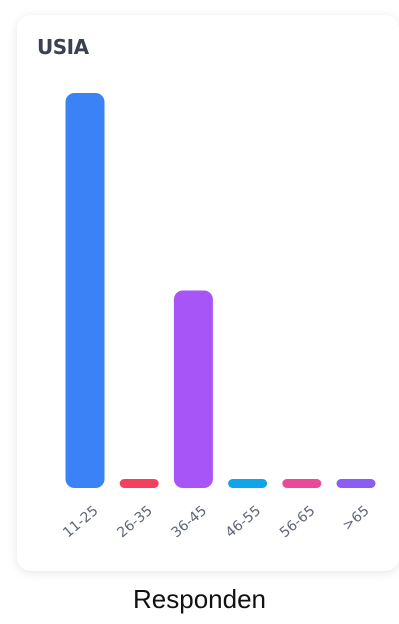 The image size is (399, 624). Describe the element at coordinates (134, 522) in the screenshot. I see `x-tick-label: 26-35` at that location.